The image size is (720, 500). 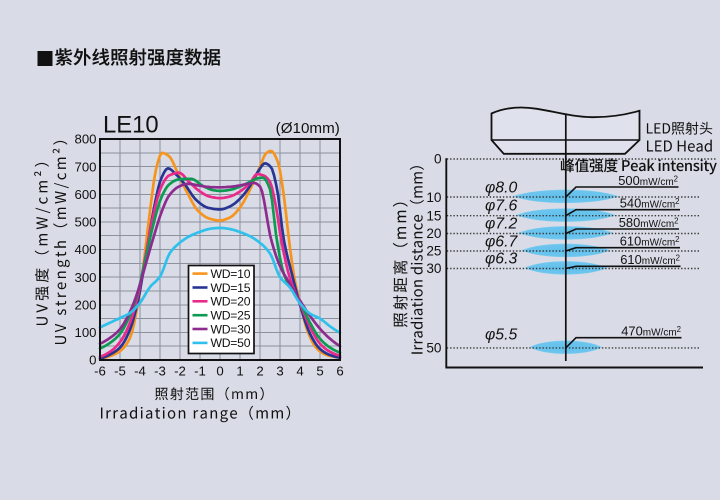 I want to click on svg-text: φ5.5, so click(x=501, y=334).